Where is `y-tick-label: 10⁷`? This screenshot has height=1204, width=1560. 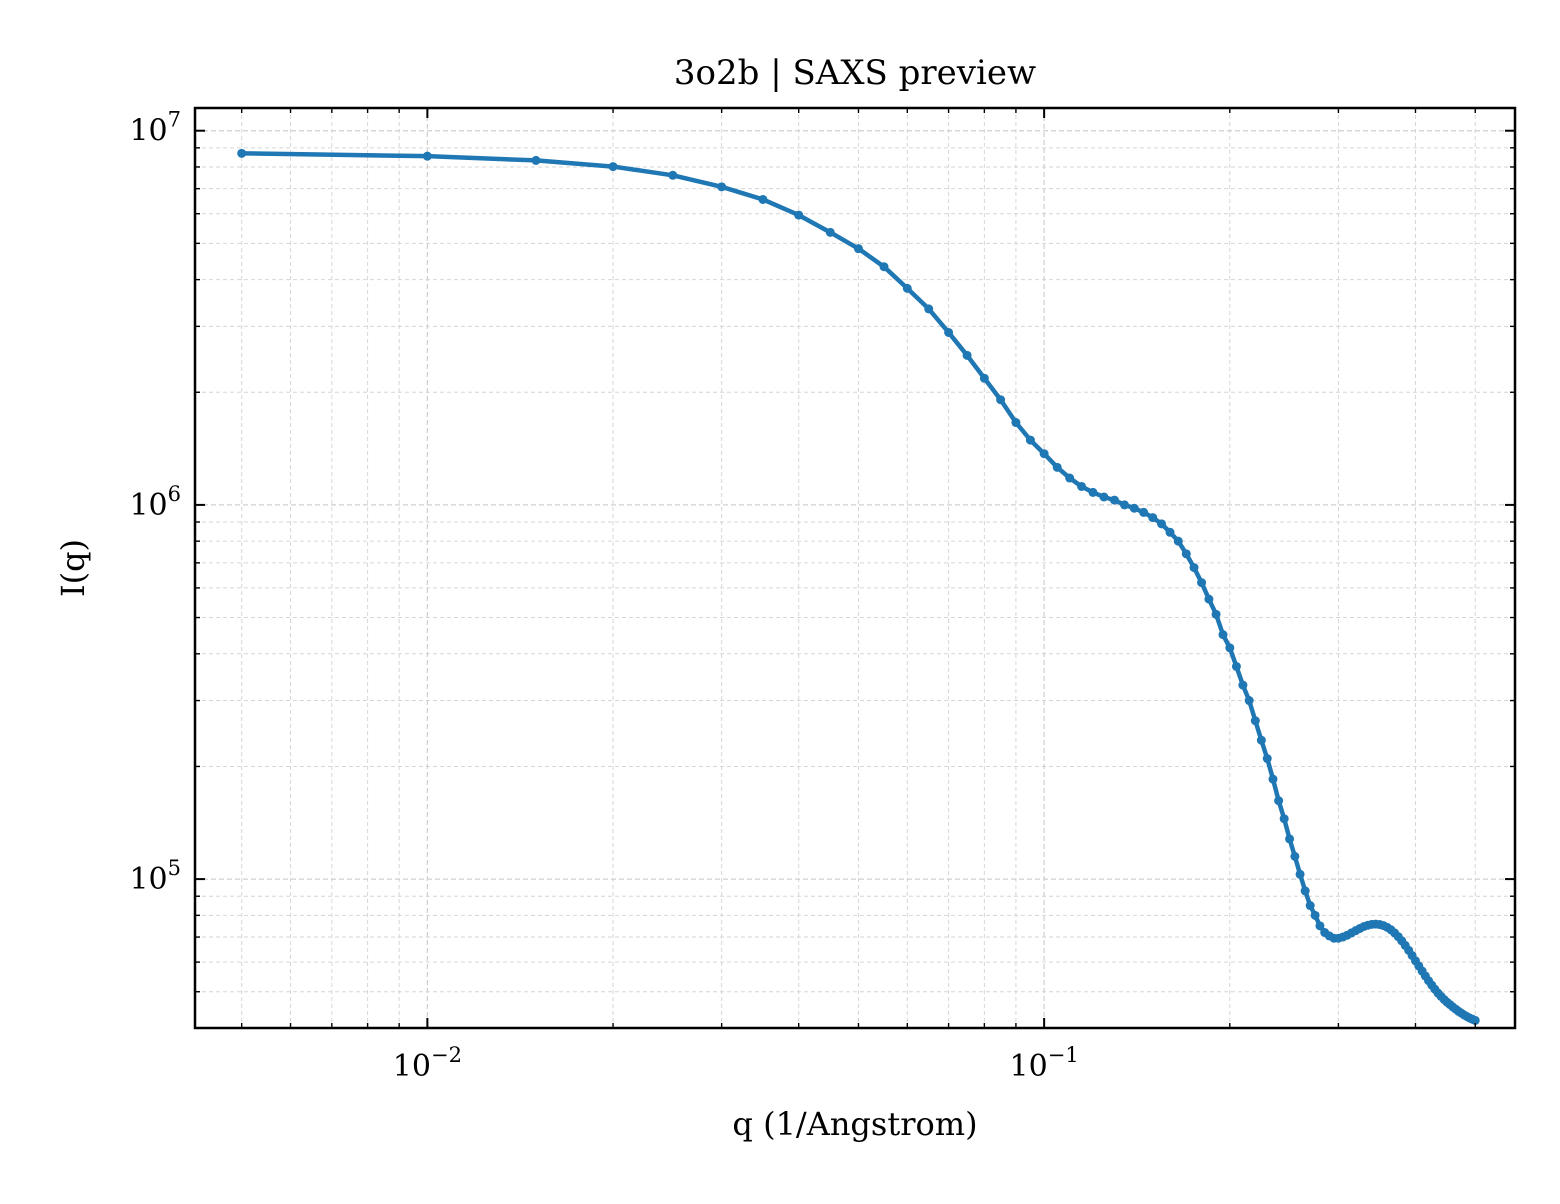
y-tick-label: 10⁷ is located at coordinates (155, 128).